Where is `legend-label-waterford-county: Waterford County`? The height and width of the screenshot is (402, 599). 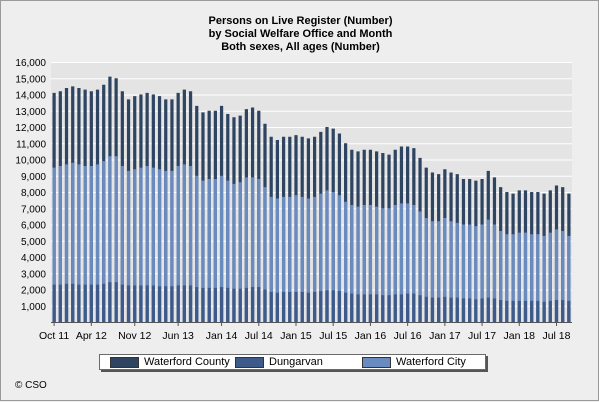
legend-label-waterford-county: Waterford County is located at coordinates (187, 362).